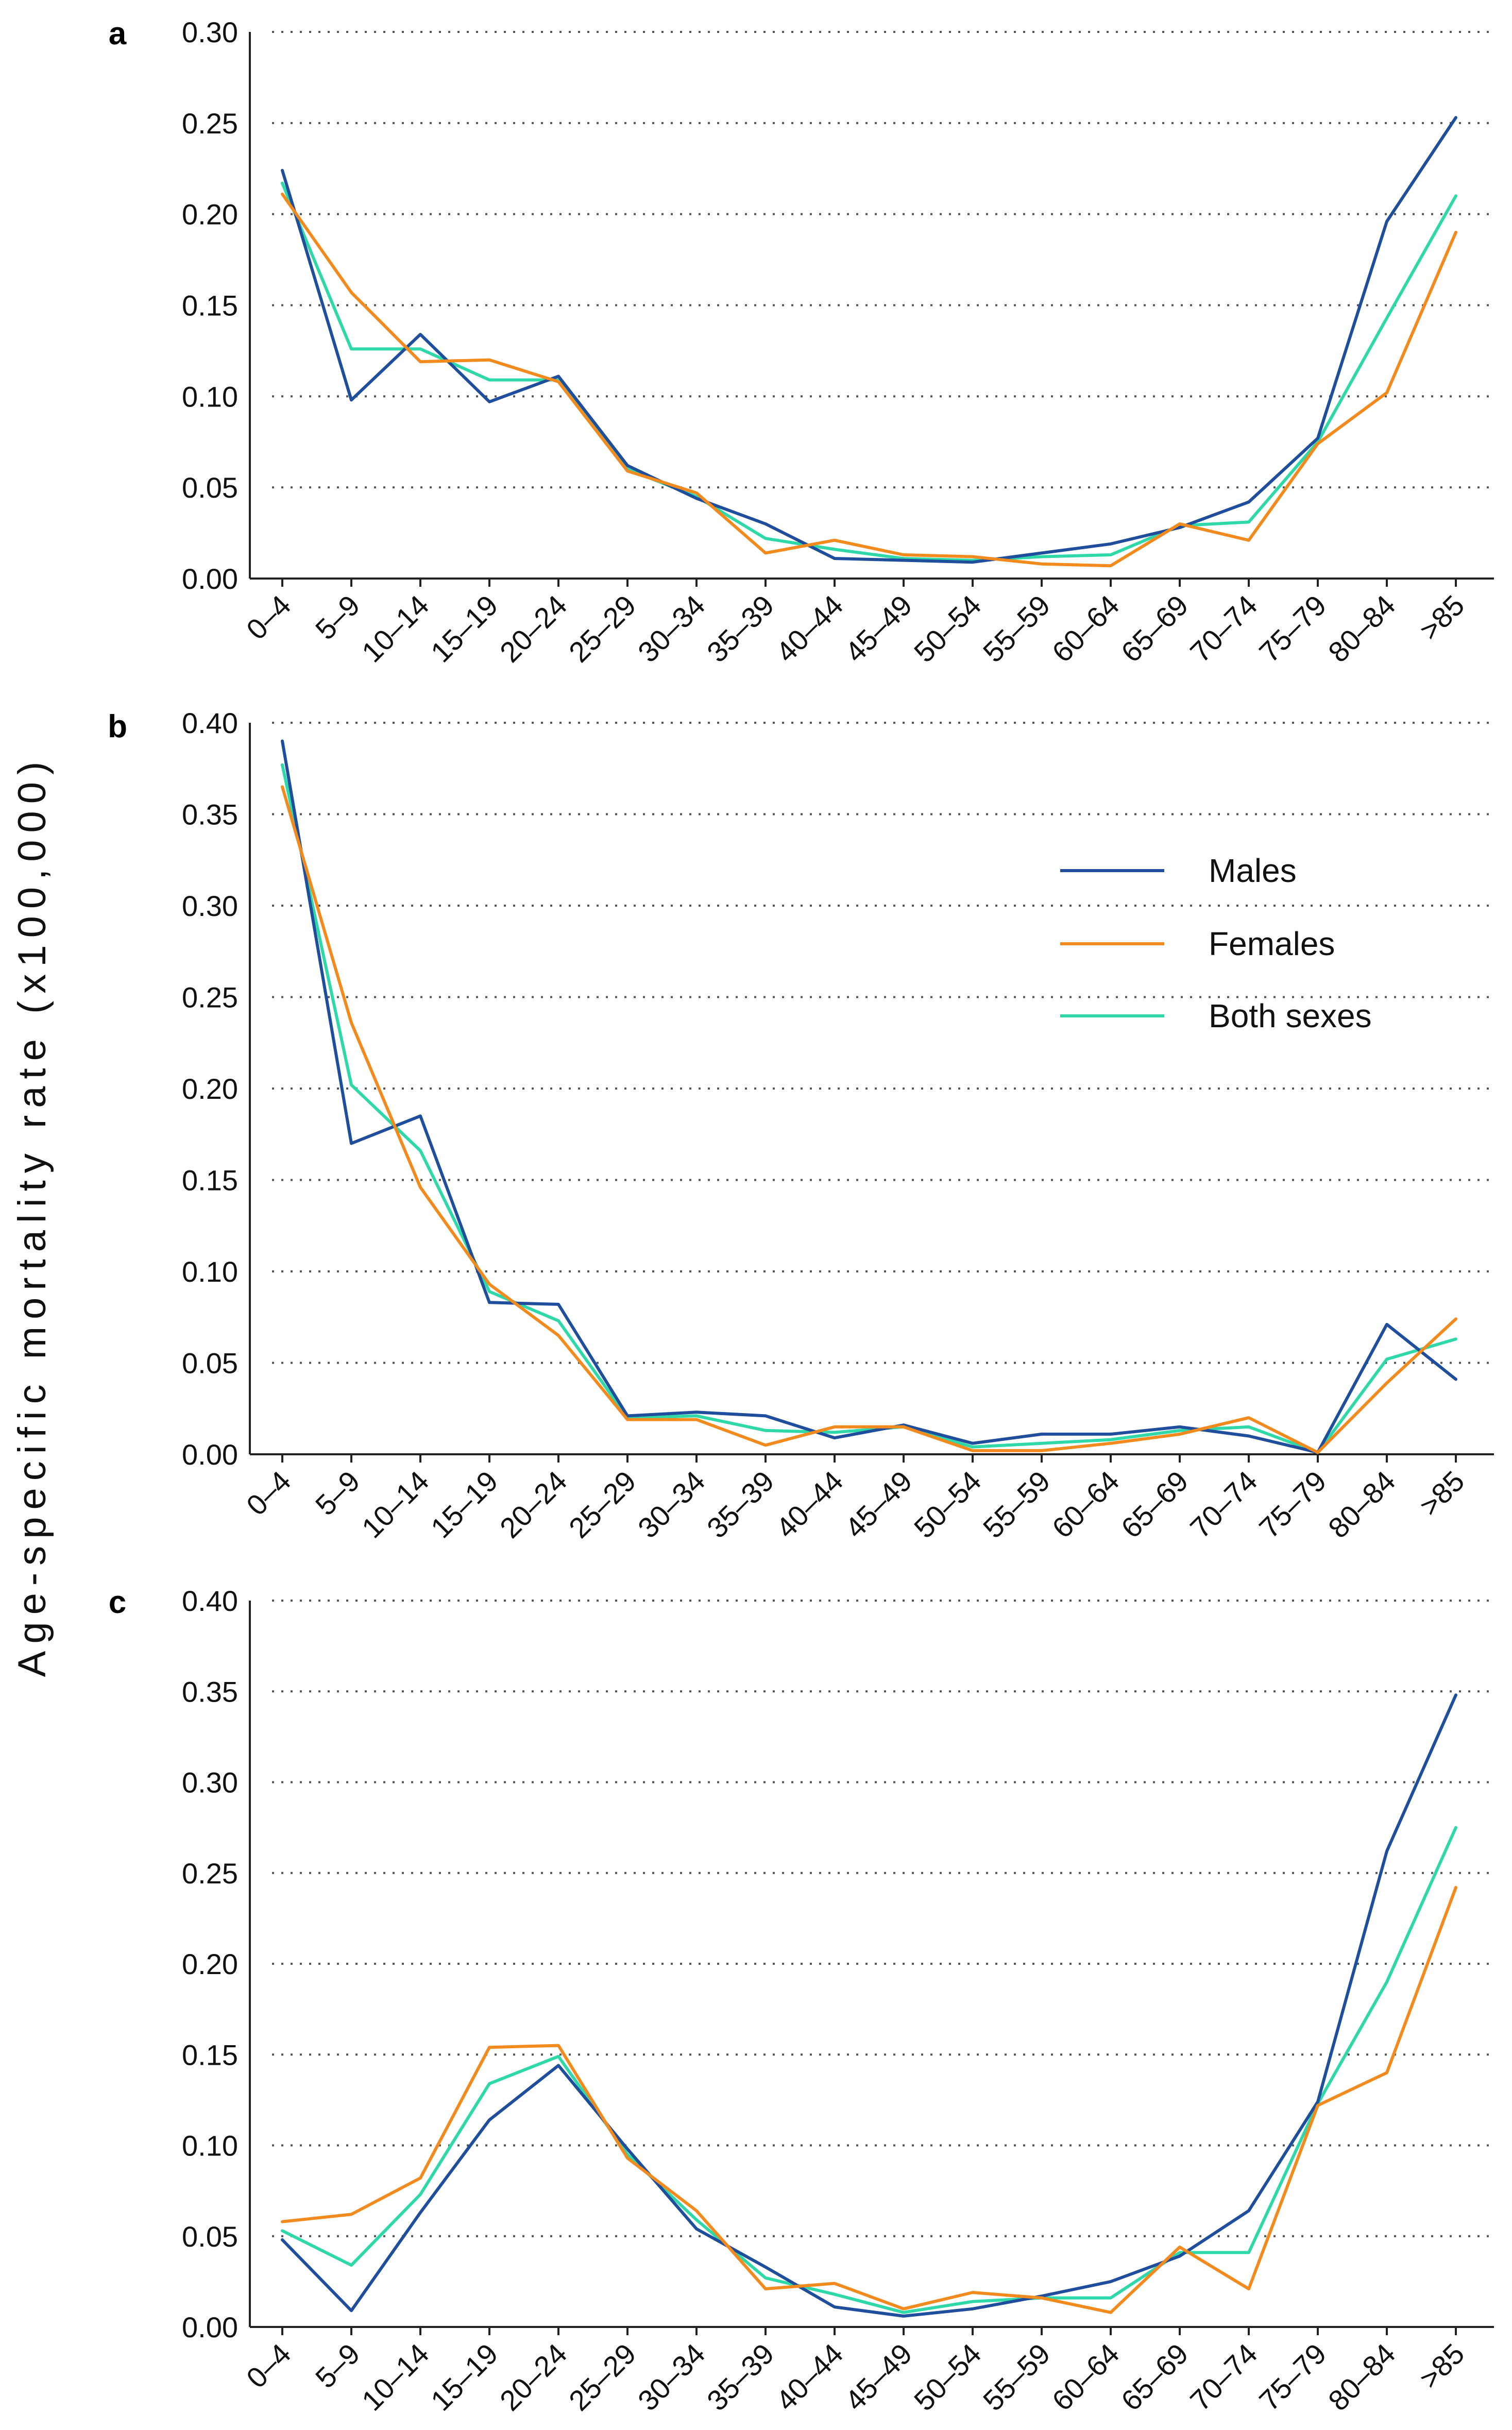 The width and height of the screenshot is (1512, 2430). I want to click on x-tick-label: 30–34, so click(671, 1504).